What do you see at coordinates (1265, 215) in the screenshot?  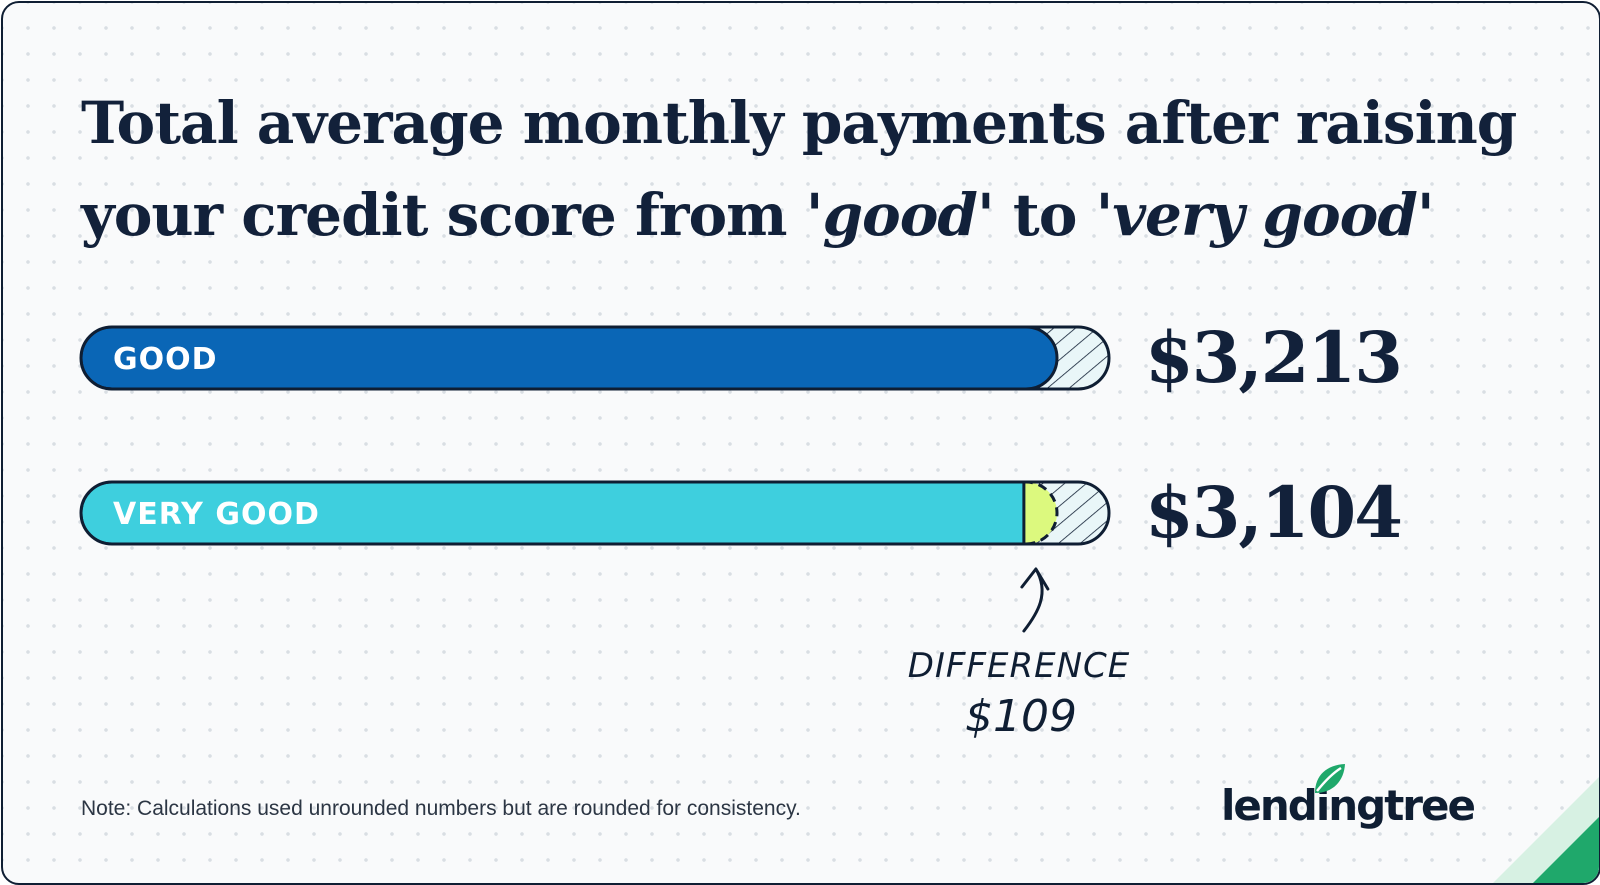 I see `title-very-good: very good` at bounding box center [1265, 215].